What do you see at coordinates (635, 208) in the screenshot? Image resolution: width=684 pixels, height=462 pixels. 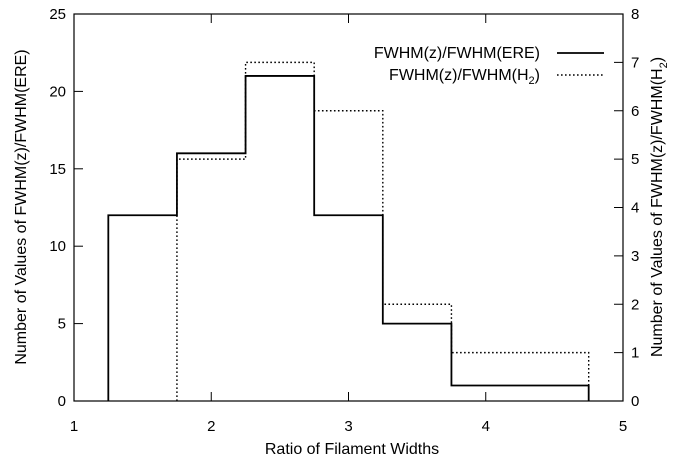 I see `right-y-tick-label: 4` at bounding box center [635, 208].